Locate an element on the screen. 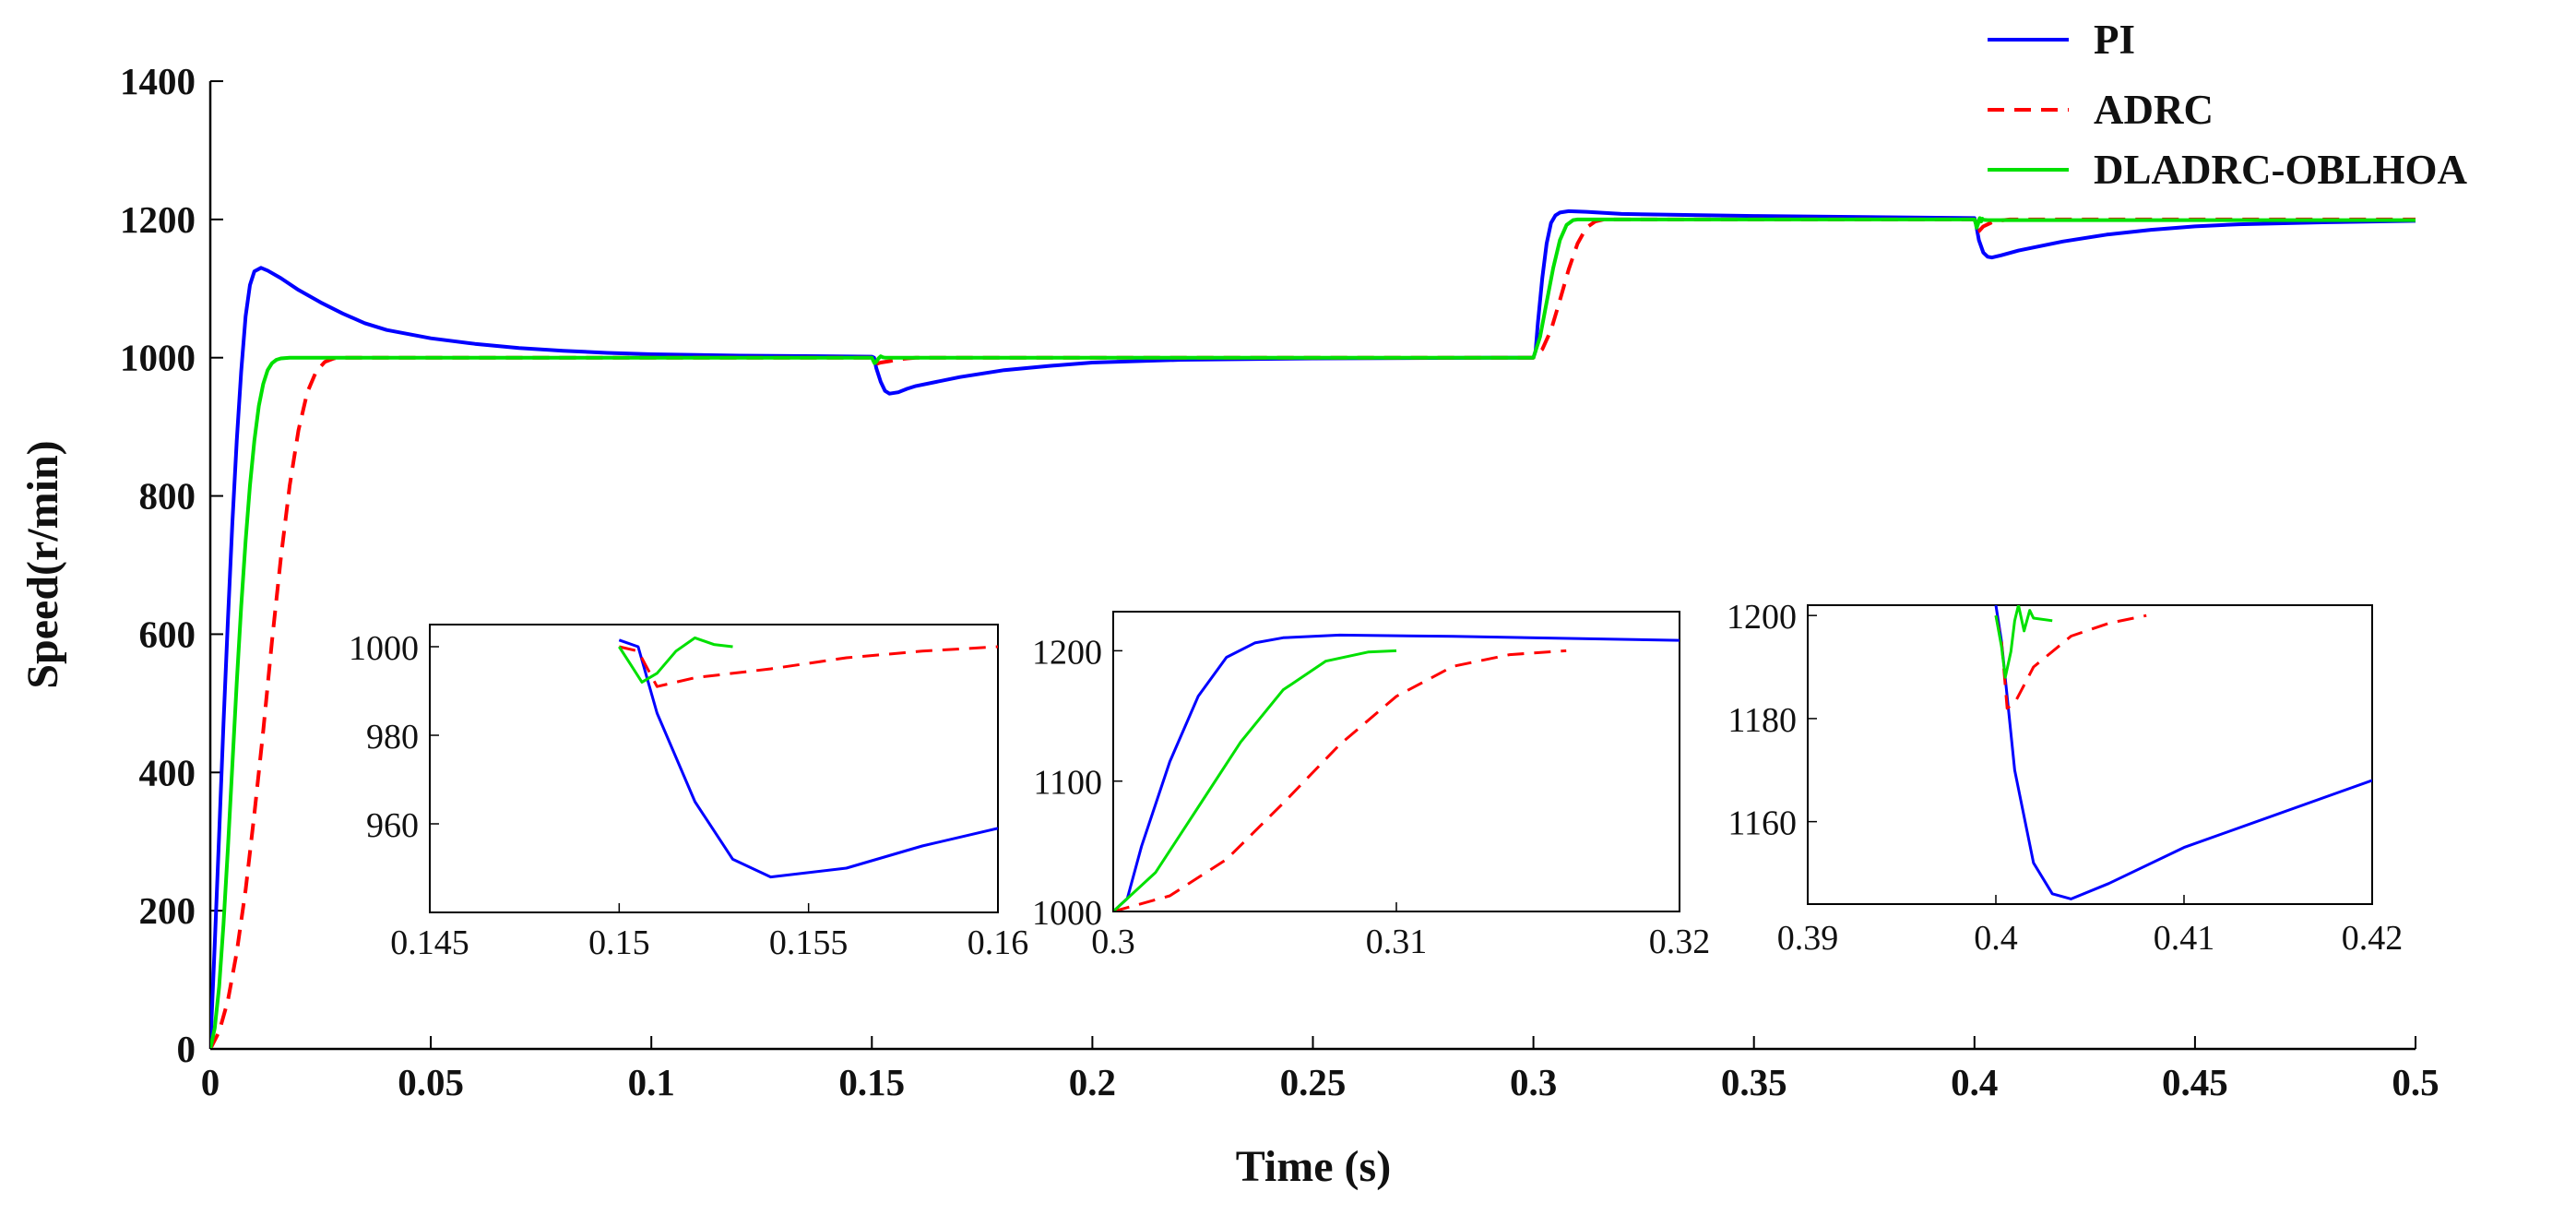  y-axis-title: Speed(r/min) is located at coordinates (42, 564).